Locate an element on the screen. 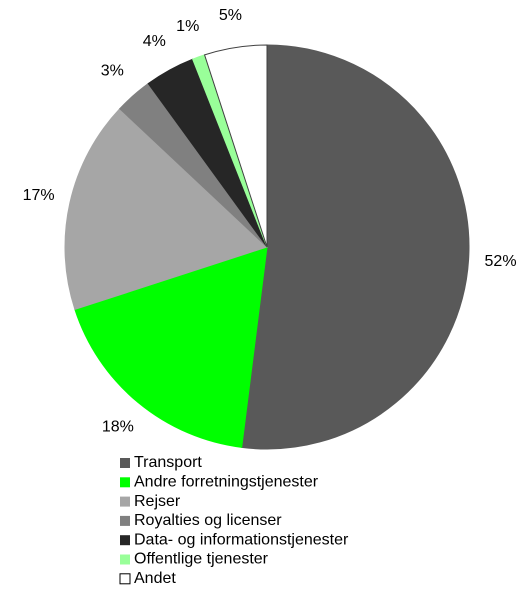 Image resolution: width=525 pixels, height=611 pixels. data-label: 5% is located at coordinates (230, 15).